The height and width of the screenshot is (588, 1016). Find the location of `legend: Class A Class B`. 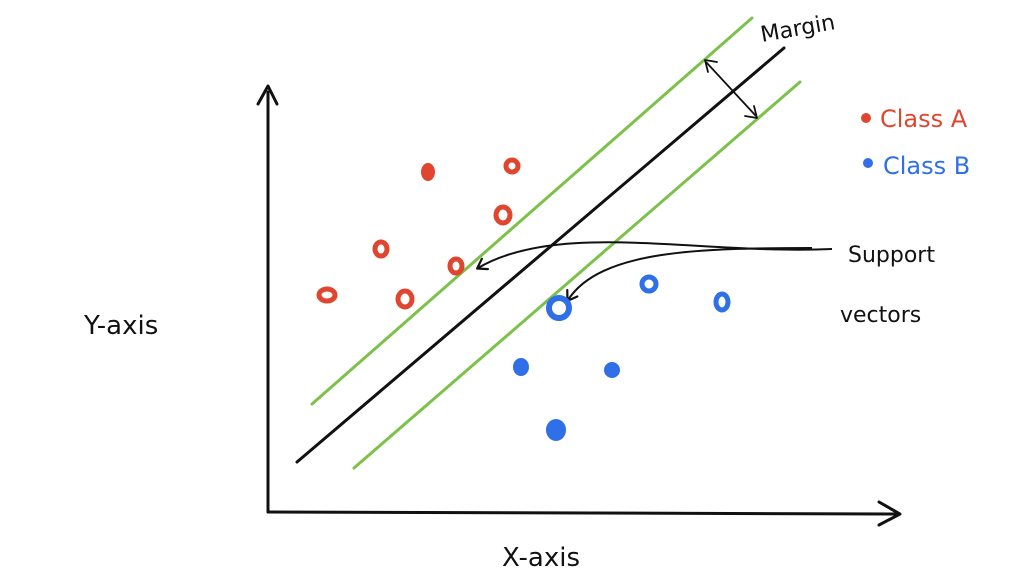

legend: Class A Class B is located at coordinates (915, 142).